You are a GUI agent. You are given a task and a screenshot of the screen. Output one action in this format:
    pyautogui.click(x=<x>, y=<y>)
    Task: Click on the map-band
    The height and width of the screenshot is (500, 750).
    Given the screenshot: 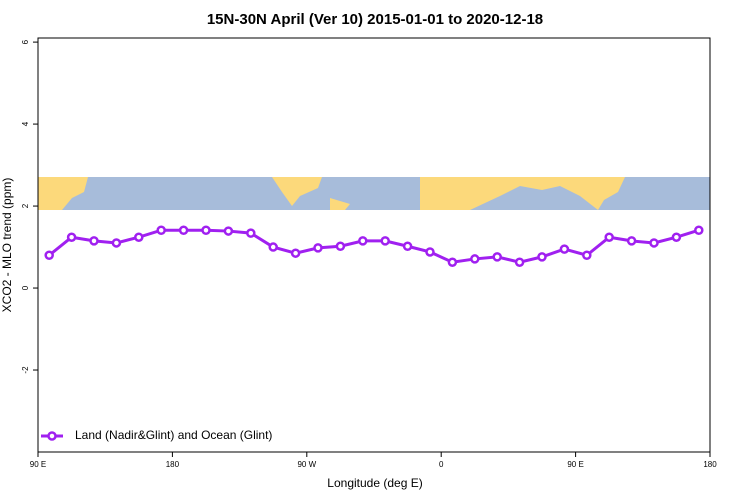 What is the action you would take?
    pyautogui.click(x=374, y=193)
    